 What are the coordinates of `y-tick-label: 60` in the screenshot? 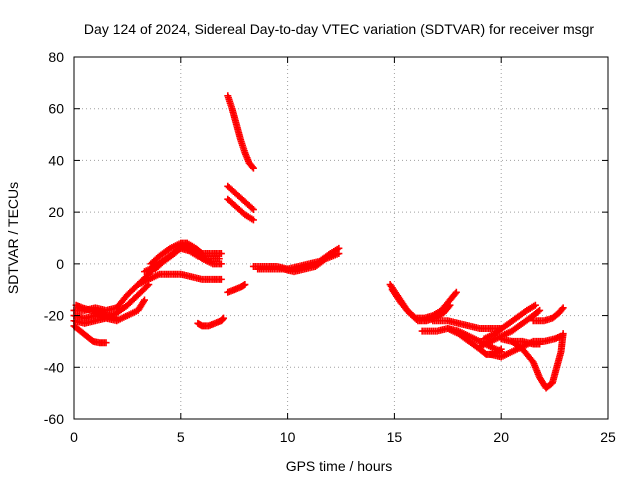 It's located at (56, 109).